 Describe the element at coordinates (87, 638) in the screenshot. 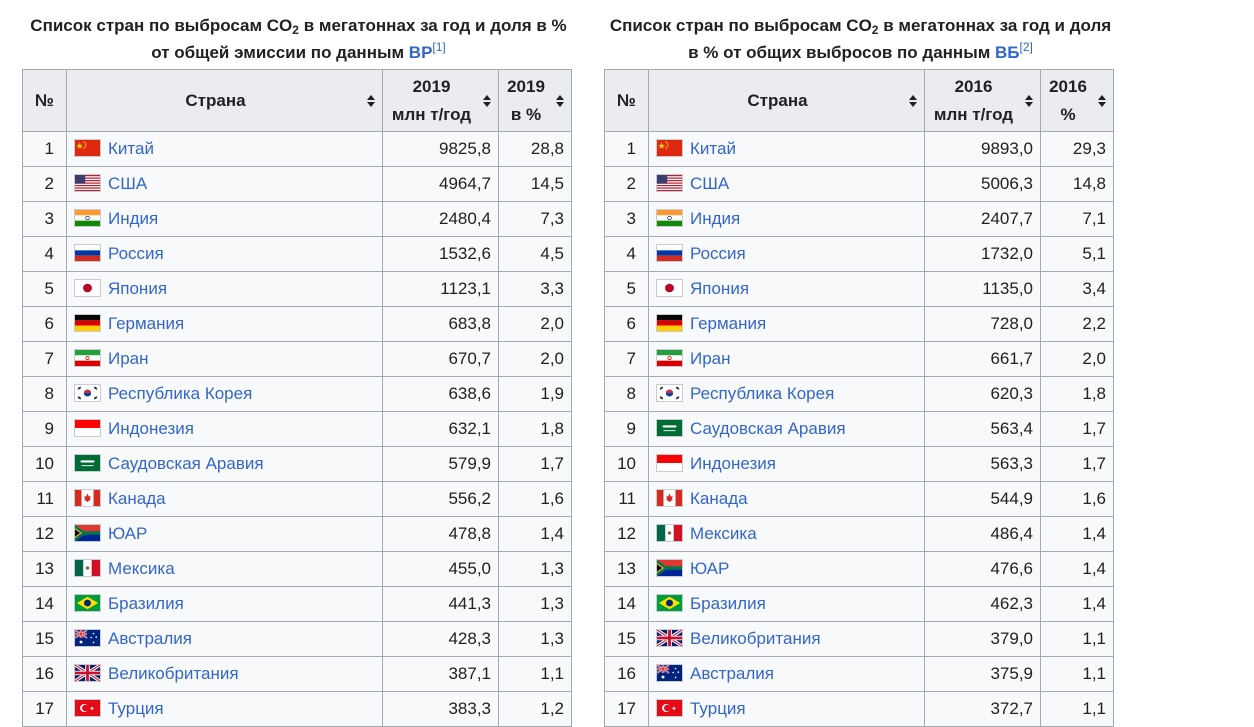

I see `flag-au-icon` at that location.